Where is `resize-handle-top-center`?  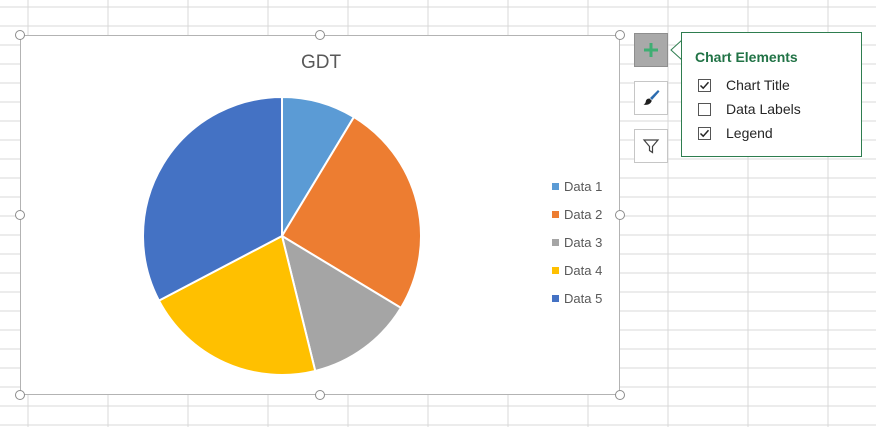
resize-handle-top-center is located at coordinates (320, 35).